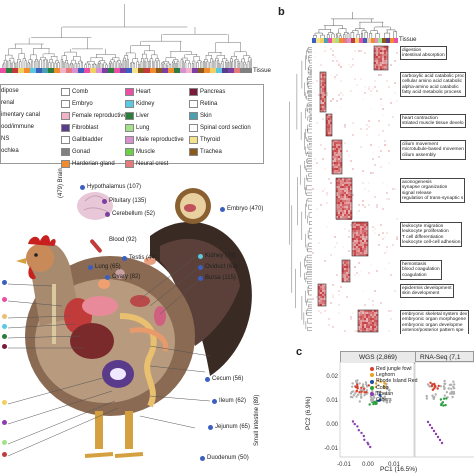 This screenshot has width=474, height=474. What do you see at coordinates (210, 140) in the screenshot?
I see `legend-label: Thyroid` at bounding box center [210, 140].